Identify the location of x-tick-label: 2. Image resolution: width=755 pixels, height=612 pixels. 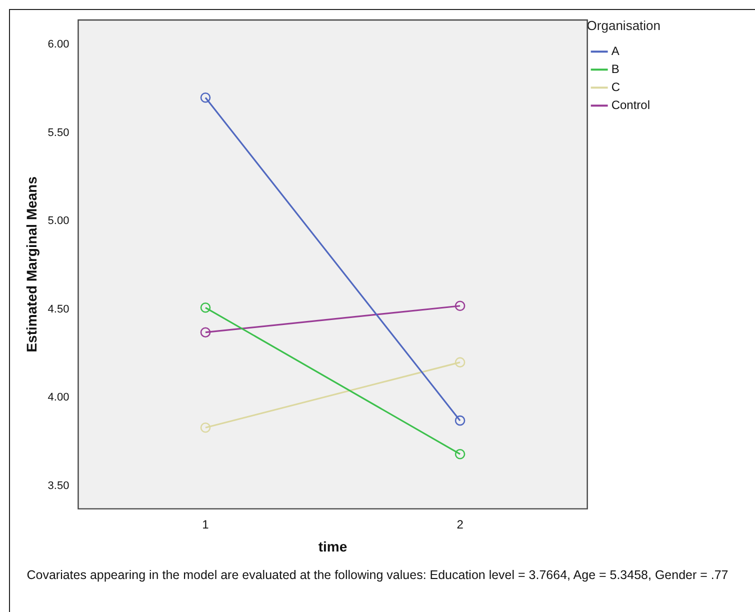
(460, 524).